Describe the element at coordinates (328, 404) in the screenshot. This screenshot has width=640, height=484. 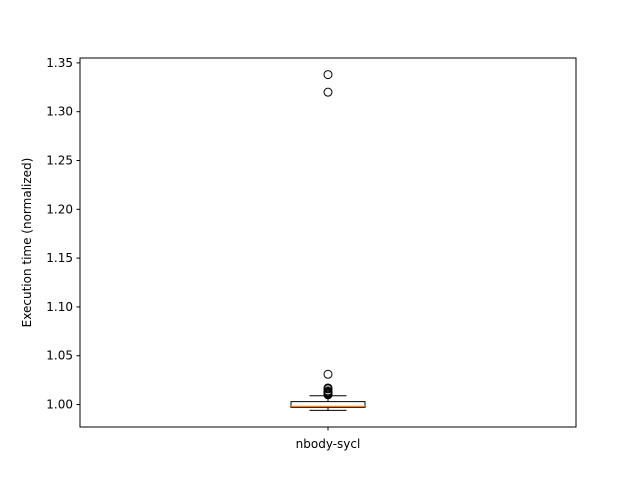
I see `iqr-box` at that location.